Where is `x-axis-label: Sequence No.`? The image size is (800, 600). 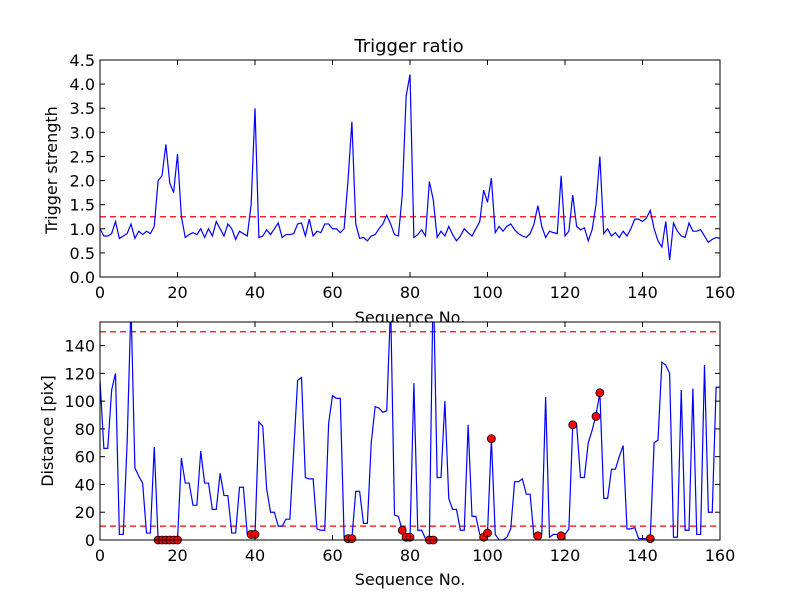 x-axis-label: Sequence No. is located at coordinates (410, 579).